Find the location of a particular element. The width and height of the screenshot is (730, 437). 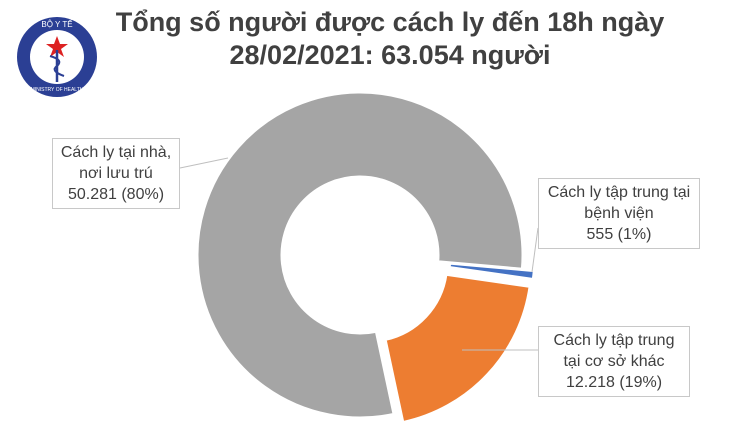

logo-star is located at coordinates (57, 46).